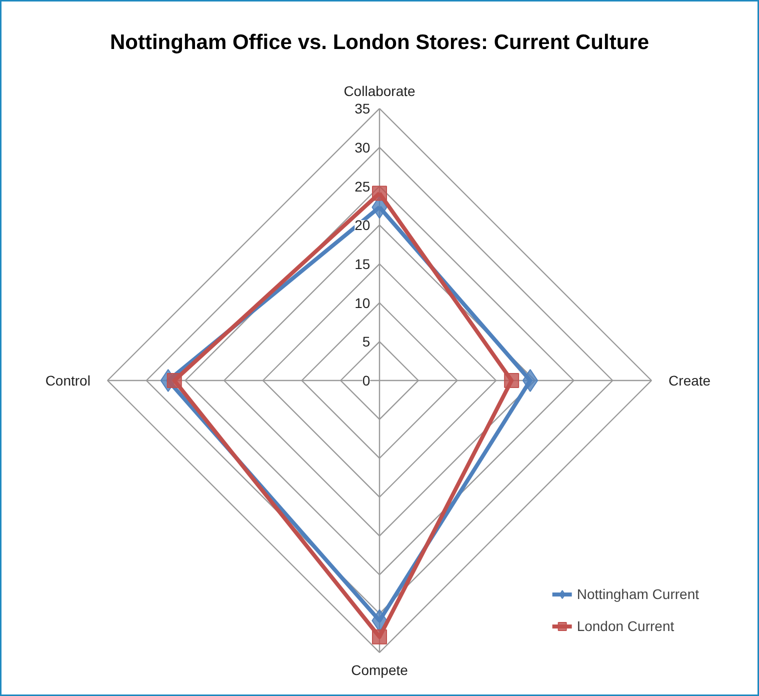 The width and height of the screenshot is (759, 696). I want to click on spoke-label: Compete, so click(379, 670).